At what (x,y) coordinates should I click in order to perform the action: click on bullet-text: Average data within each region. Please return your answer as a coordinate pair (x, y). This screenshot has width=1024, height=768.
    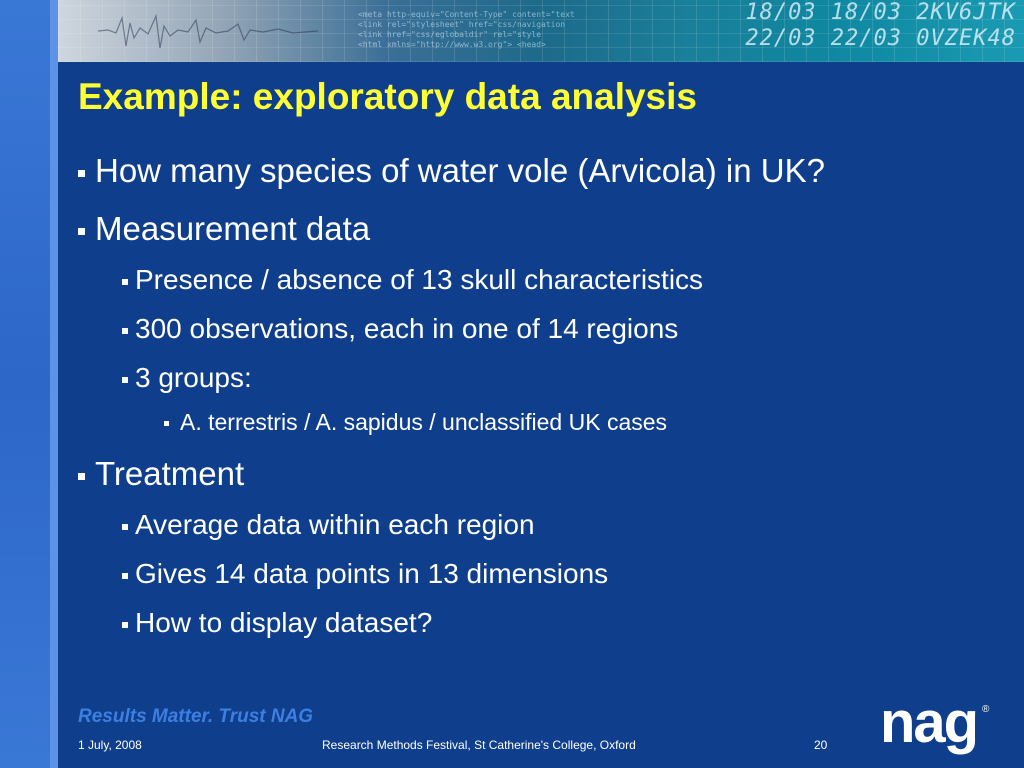
    Looking at the image, I should click on (335, 524).